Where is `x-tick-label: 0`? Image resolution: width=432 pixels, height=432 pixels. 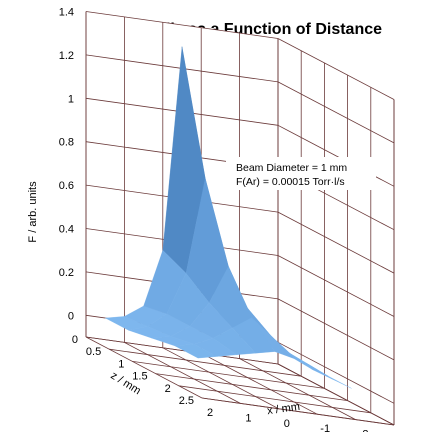
x-tick-label: 0 is located at coordinates (287, 424).